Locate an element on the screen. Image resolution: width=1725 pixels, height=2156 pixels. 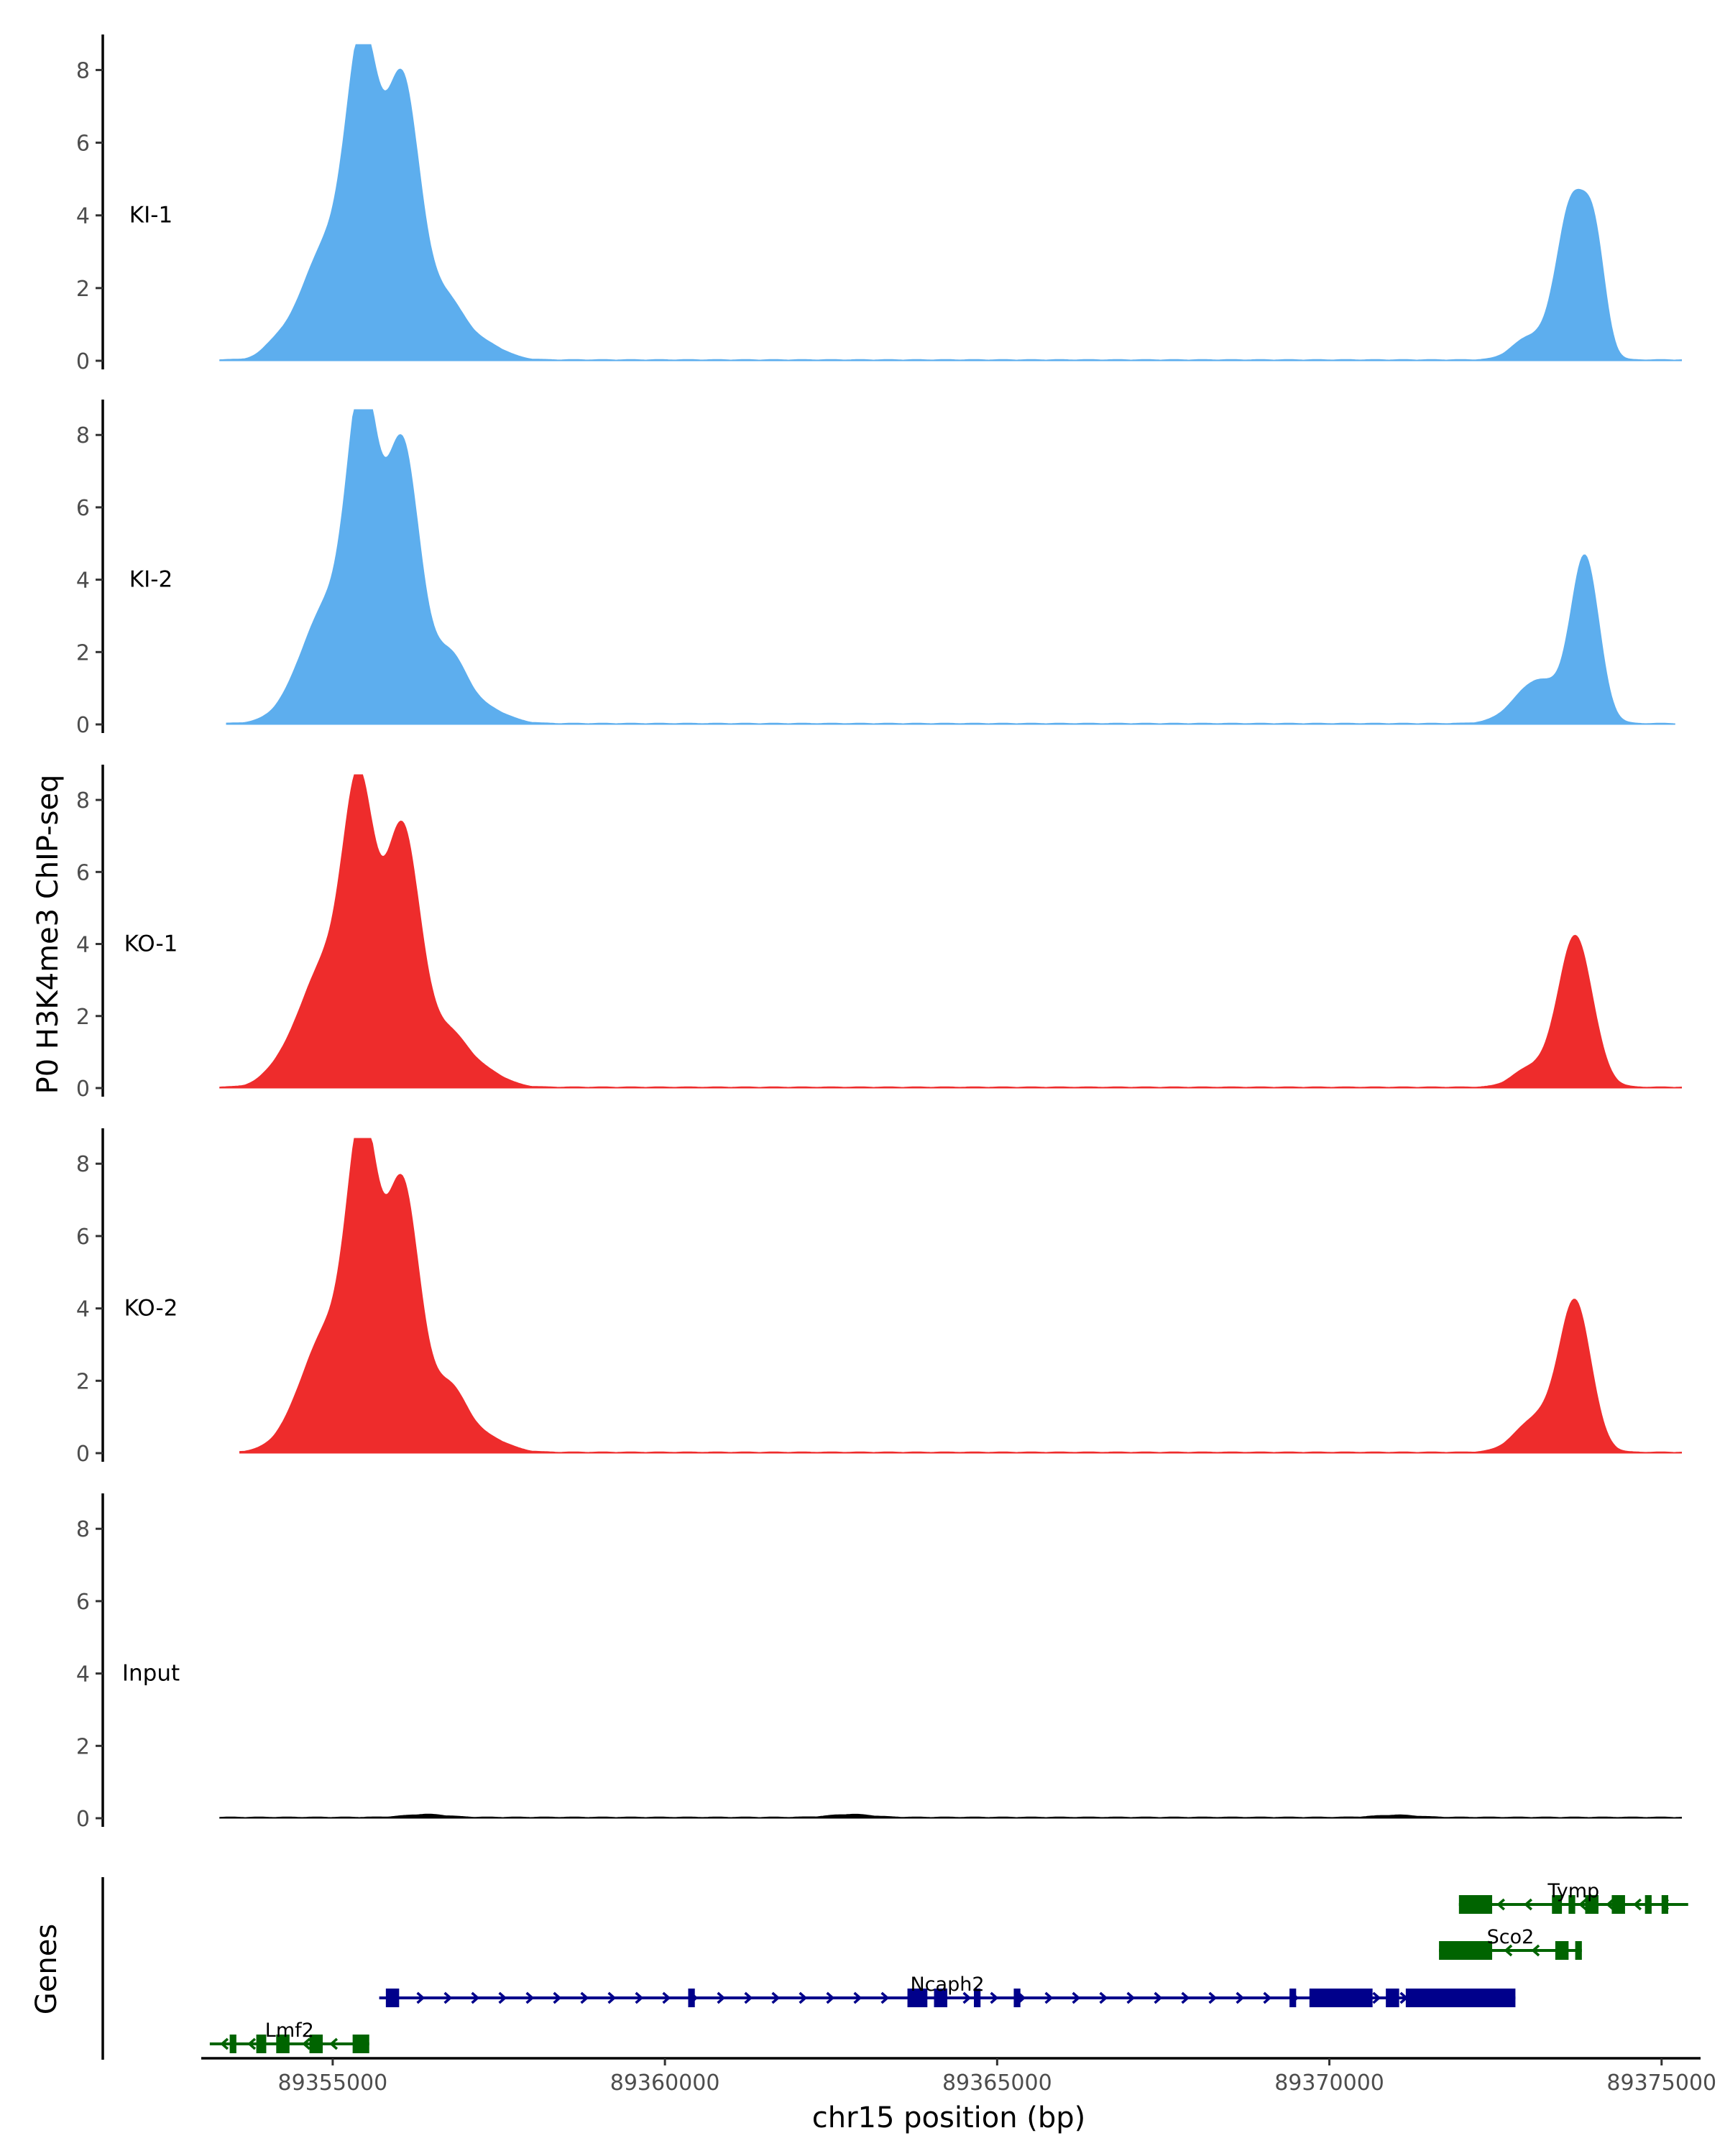
track-label: KO-1 is located at coordinates (151, 944).